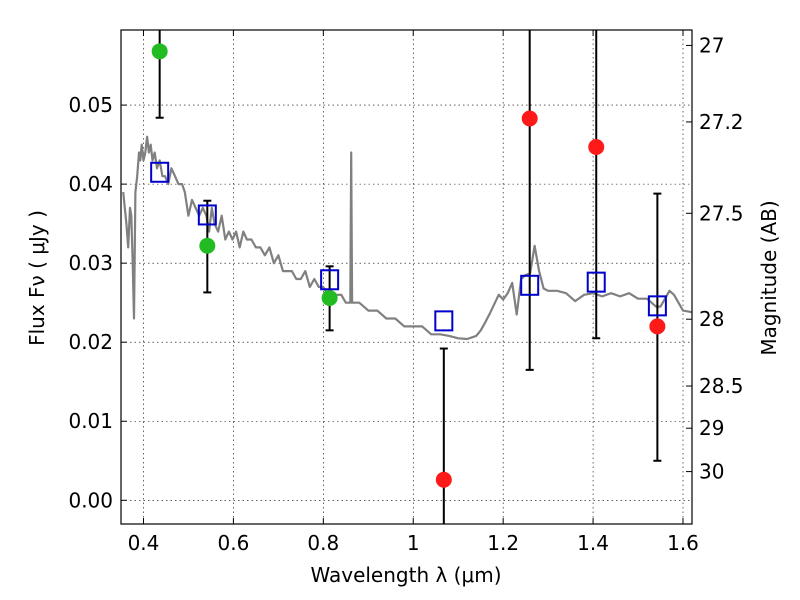 Image resolution: width=800 pixels, height=600 pixels. What do you see at coordinates (721, 122) in the screenshot?
I see `mag-tick-label: 27.2` at bounding box center [721, 122].